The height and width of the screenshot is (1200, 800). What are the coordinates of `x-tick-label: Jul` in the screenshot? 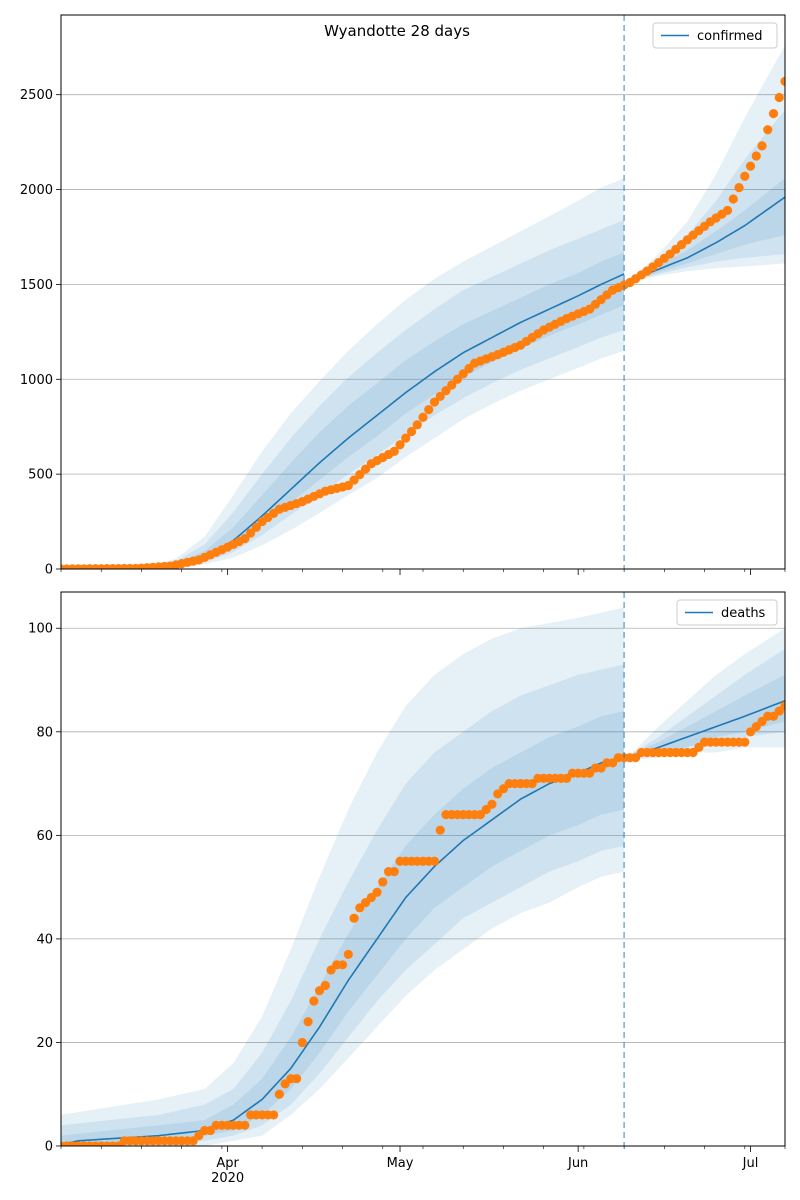 It's located at (750, 1163).